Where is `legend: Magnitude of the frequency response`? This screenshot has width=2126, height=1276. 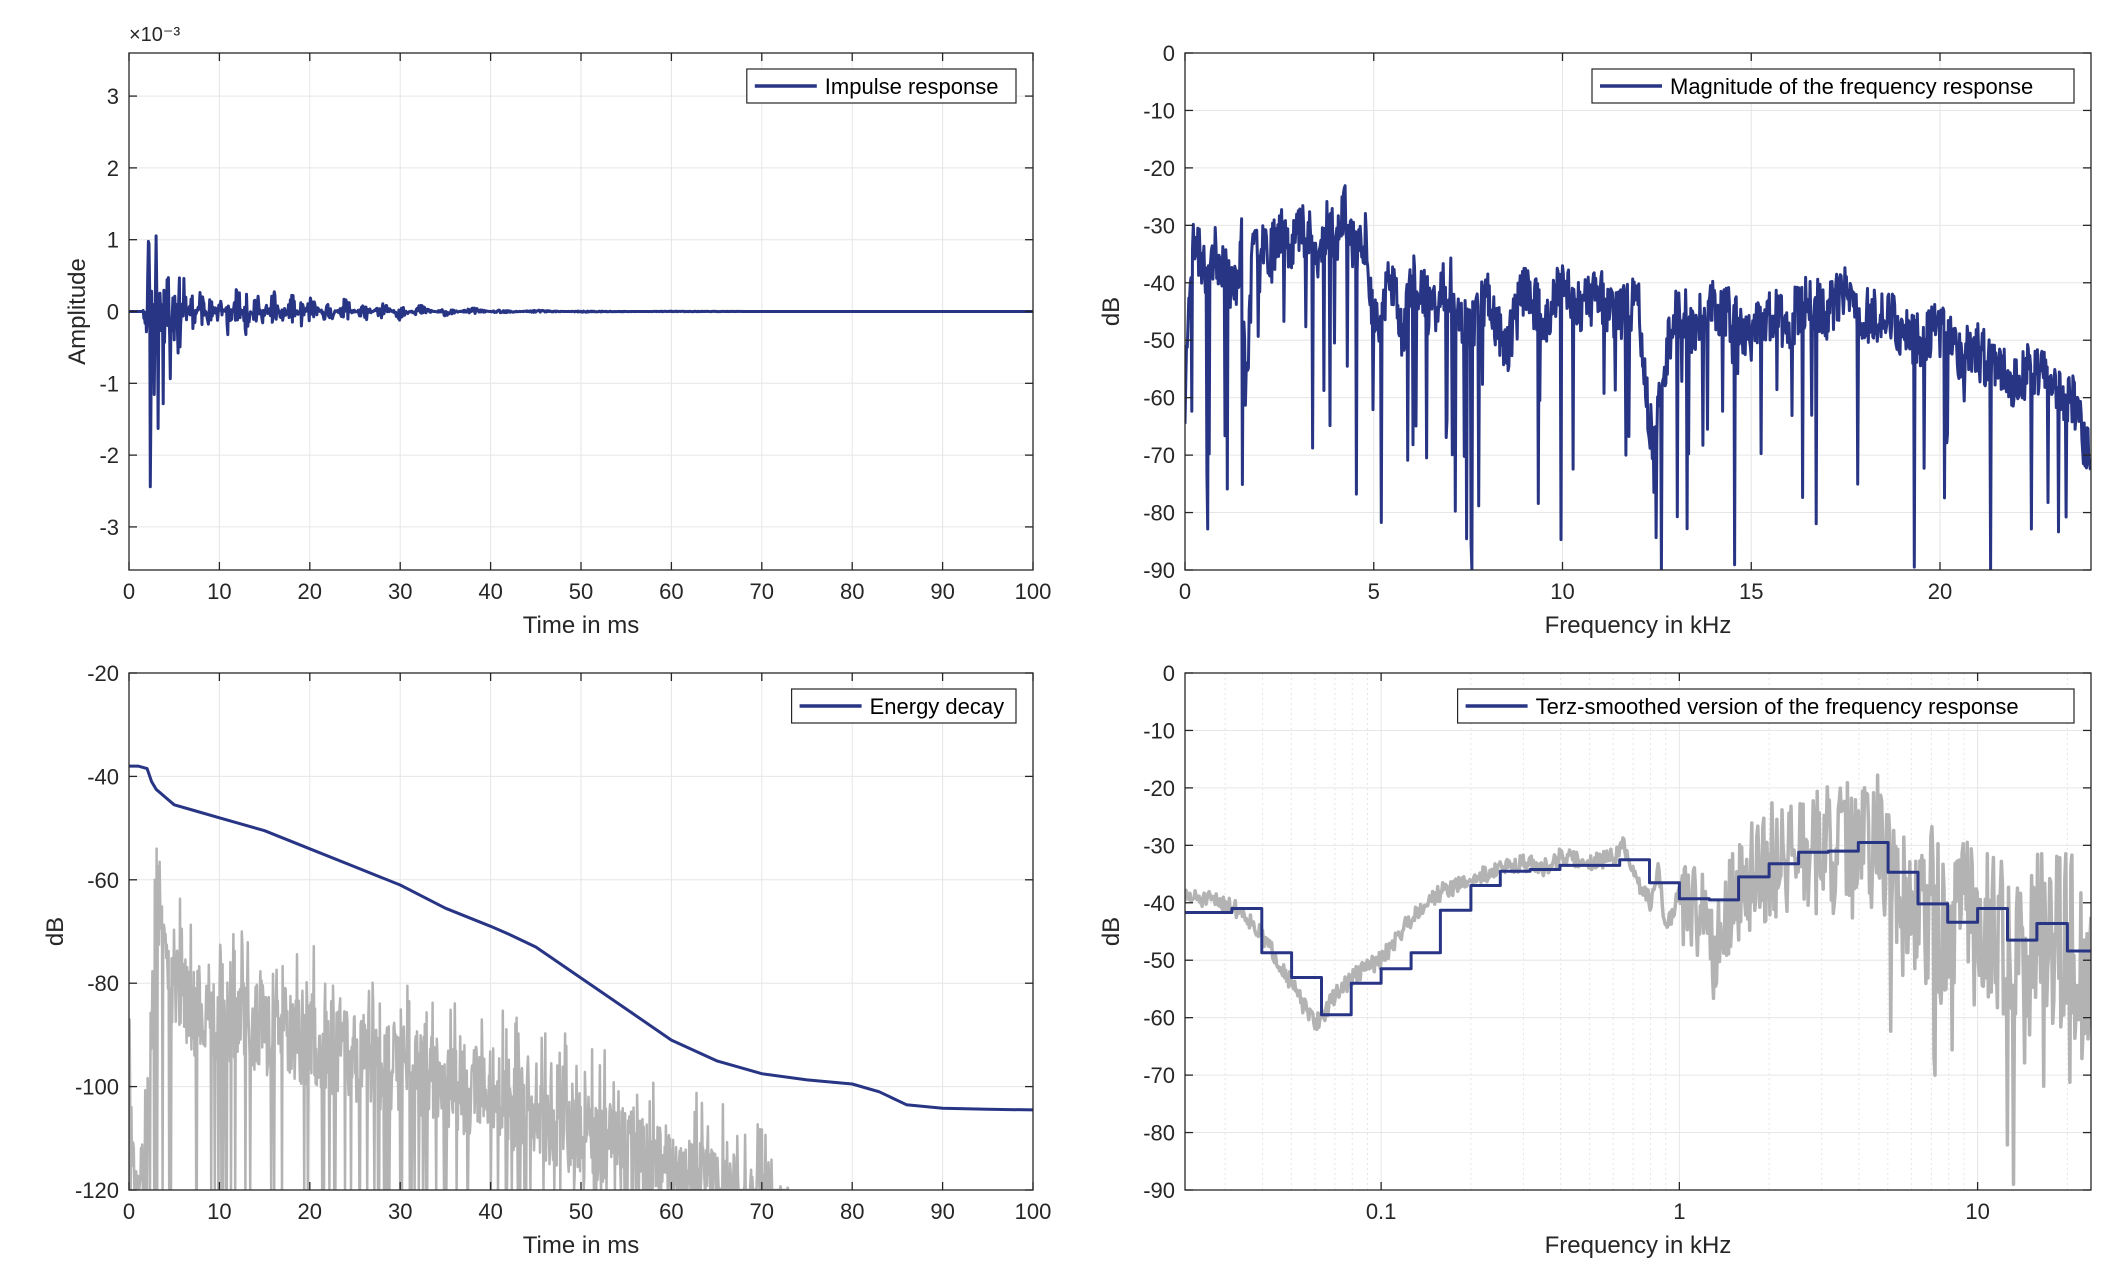 legend: Magnitude of the frequency response is located at coordinates (1833, 86).